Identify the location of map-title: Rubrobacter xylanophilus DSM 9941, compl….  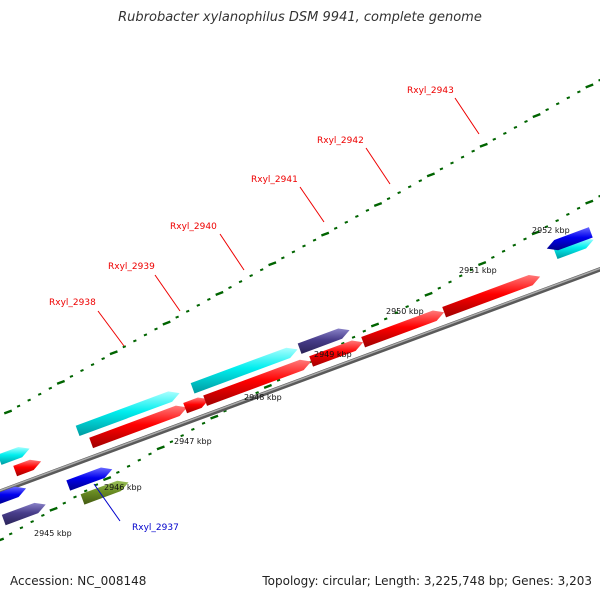
(300, 17).